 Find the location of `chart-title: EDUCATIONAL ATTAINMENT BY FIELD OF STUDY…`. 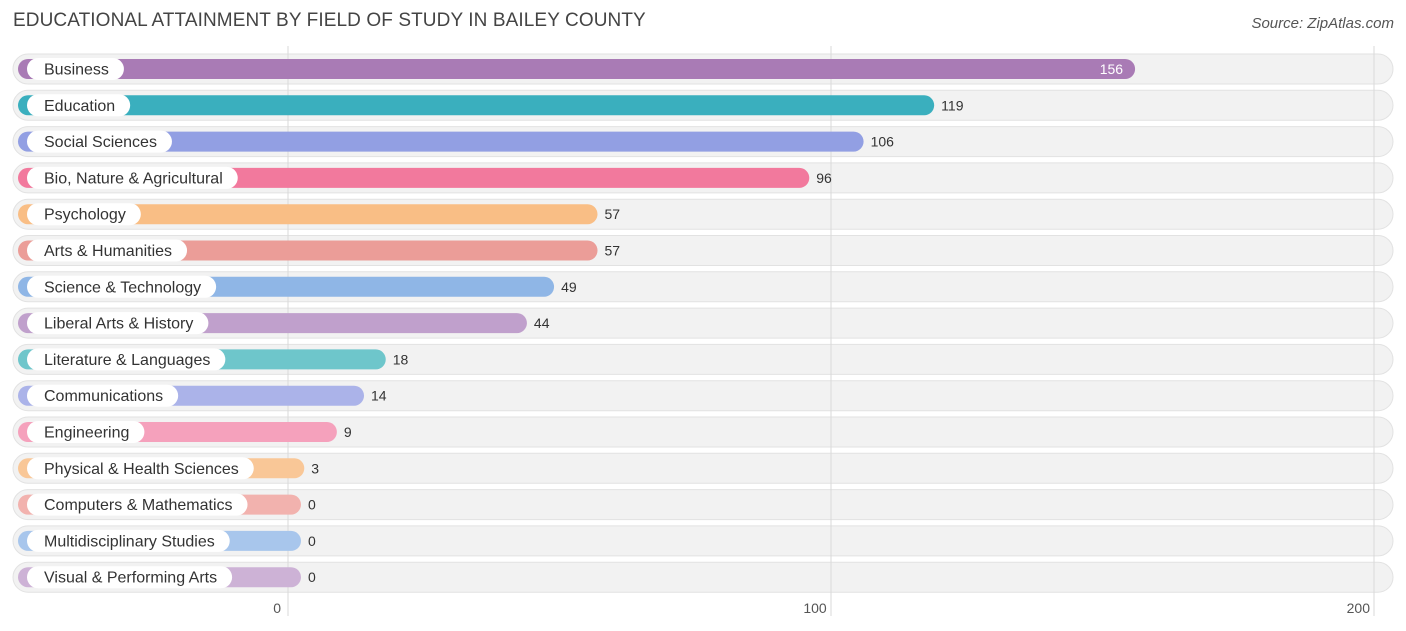

chart-title: EDUCATIONAL ATTAINMENT BY FIELD OF STUDY… is located at coordinates (329, 20).